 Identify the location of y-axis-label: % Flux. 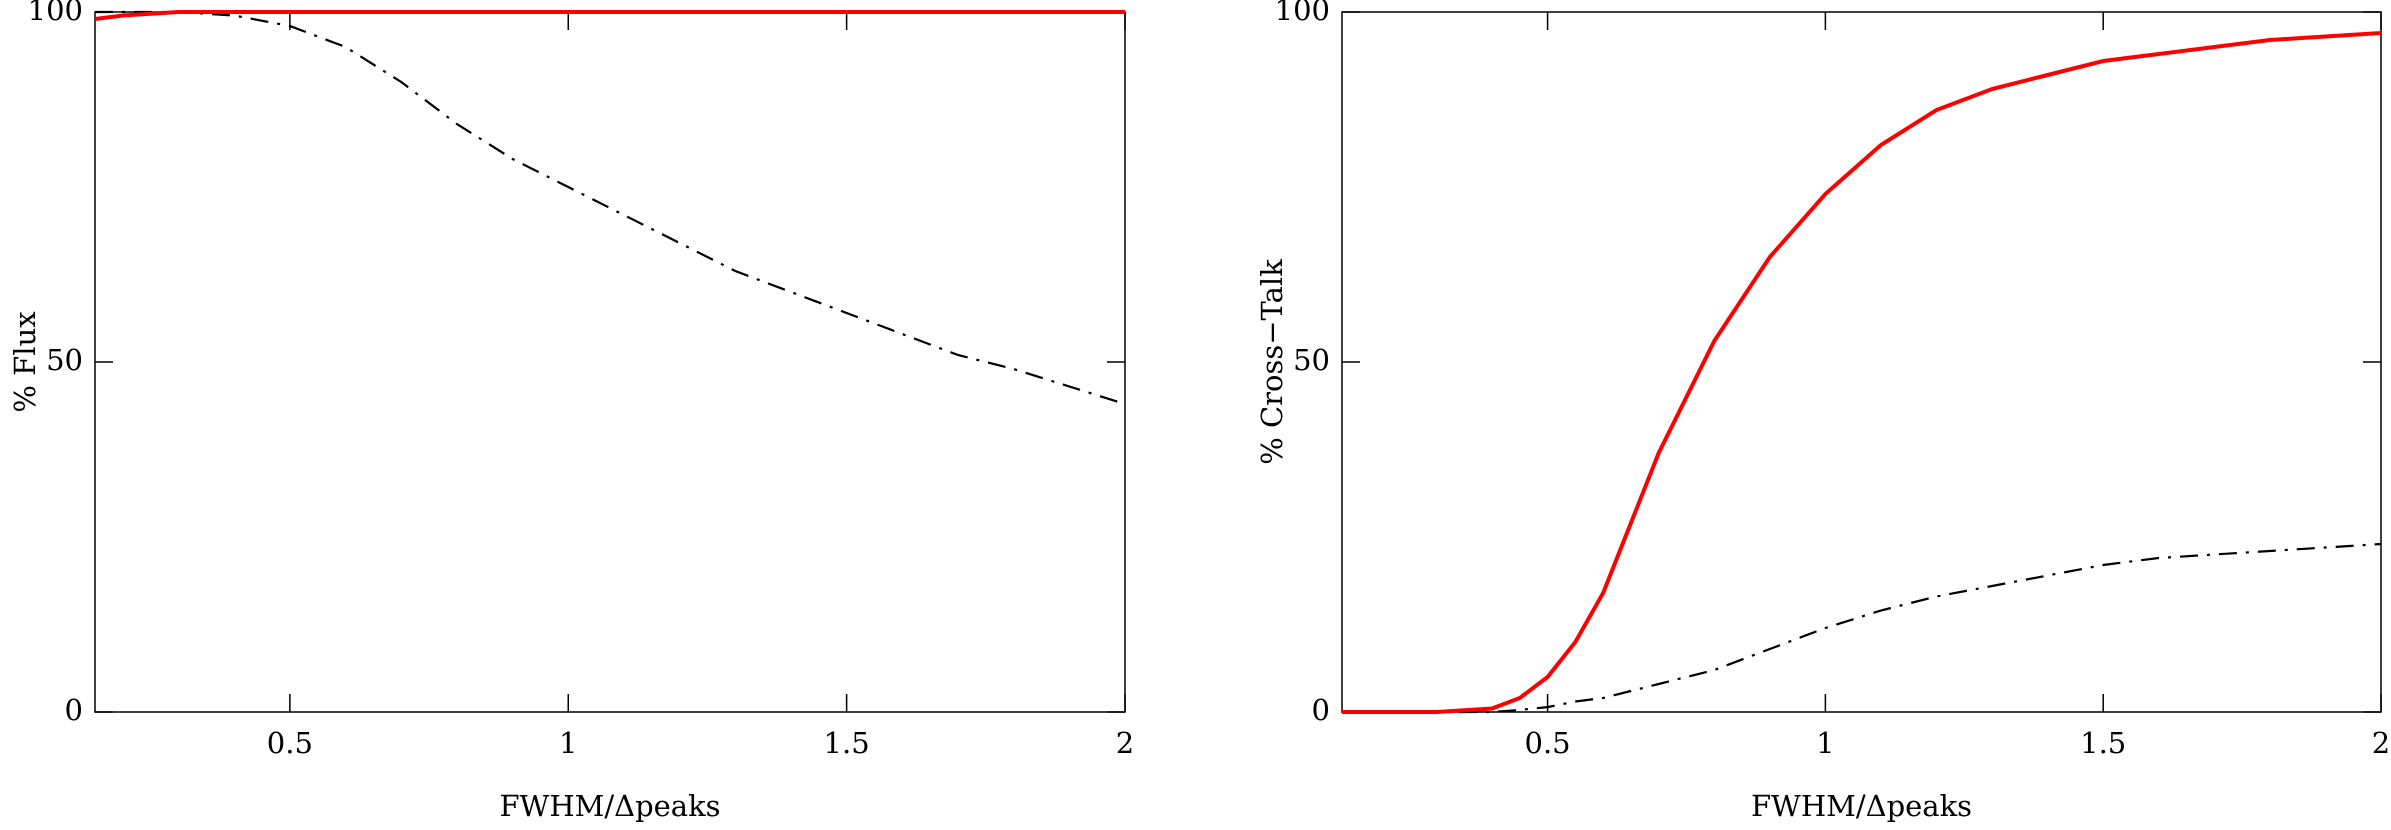
(25, 361).